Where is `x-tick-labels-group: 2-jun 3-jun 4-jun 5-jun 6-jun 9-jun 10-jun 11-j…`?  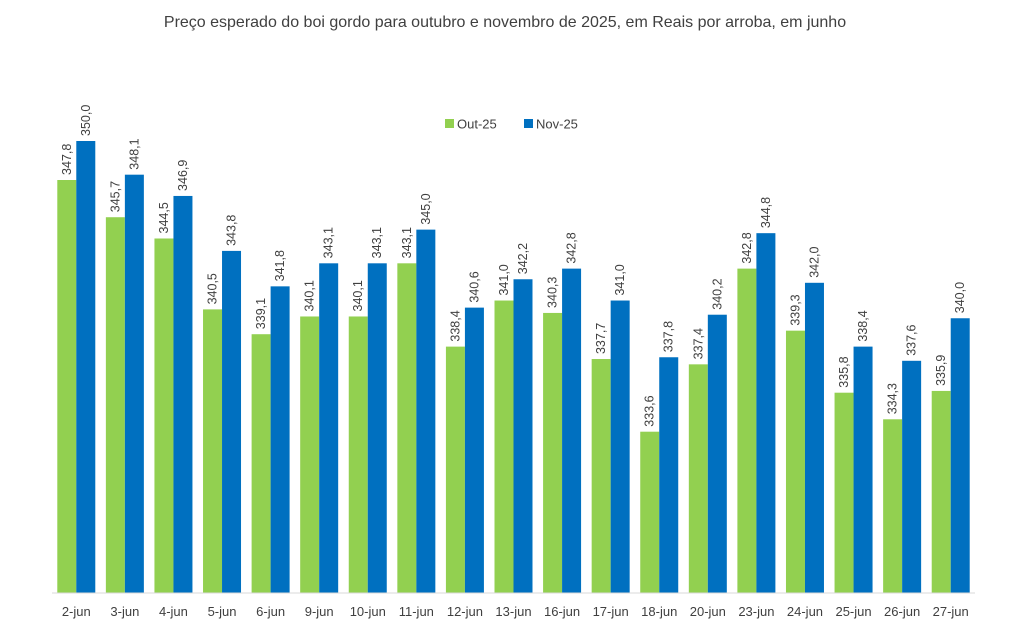
x-tick-labels-group: 2-jun 3-jun 4-jun 5-jun 6-jun 9-jun 10-jun 11-j… is located at coordinates (515, 611).